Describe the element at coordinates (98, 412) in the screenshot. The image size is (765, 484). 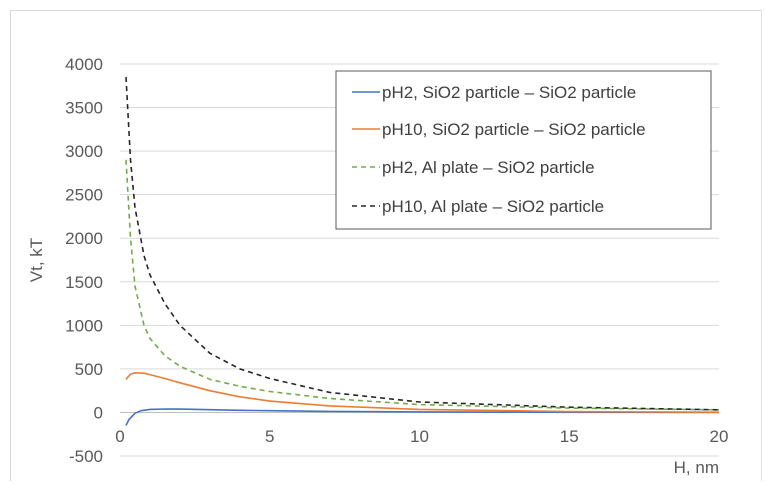
I see `y-tick-label: 0` at that location.